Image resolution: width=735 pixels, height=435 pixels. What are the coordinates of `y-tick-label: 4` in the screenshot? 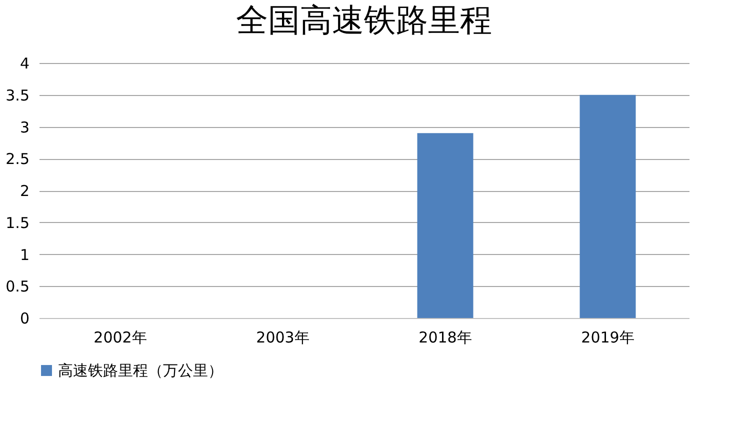 It's located at (25, 63).